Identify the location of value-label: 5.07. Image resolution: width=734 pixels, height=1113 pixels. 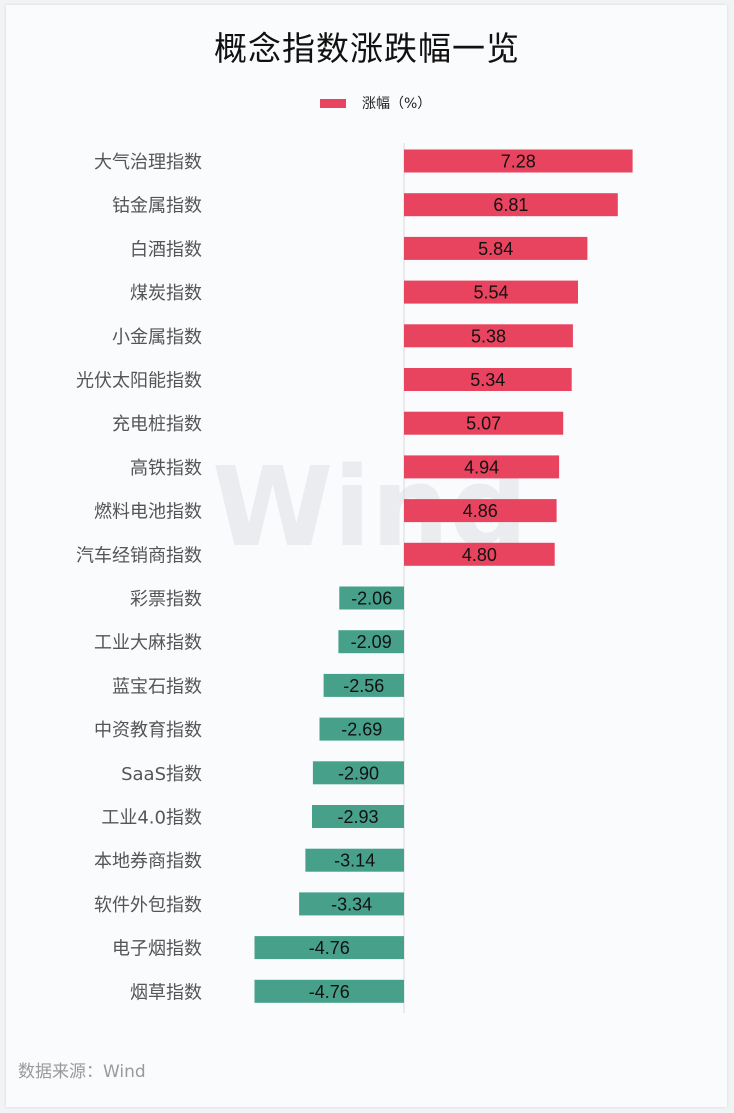
(483, 424).